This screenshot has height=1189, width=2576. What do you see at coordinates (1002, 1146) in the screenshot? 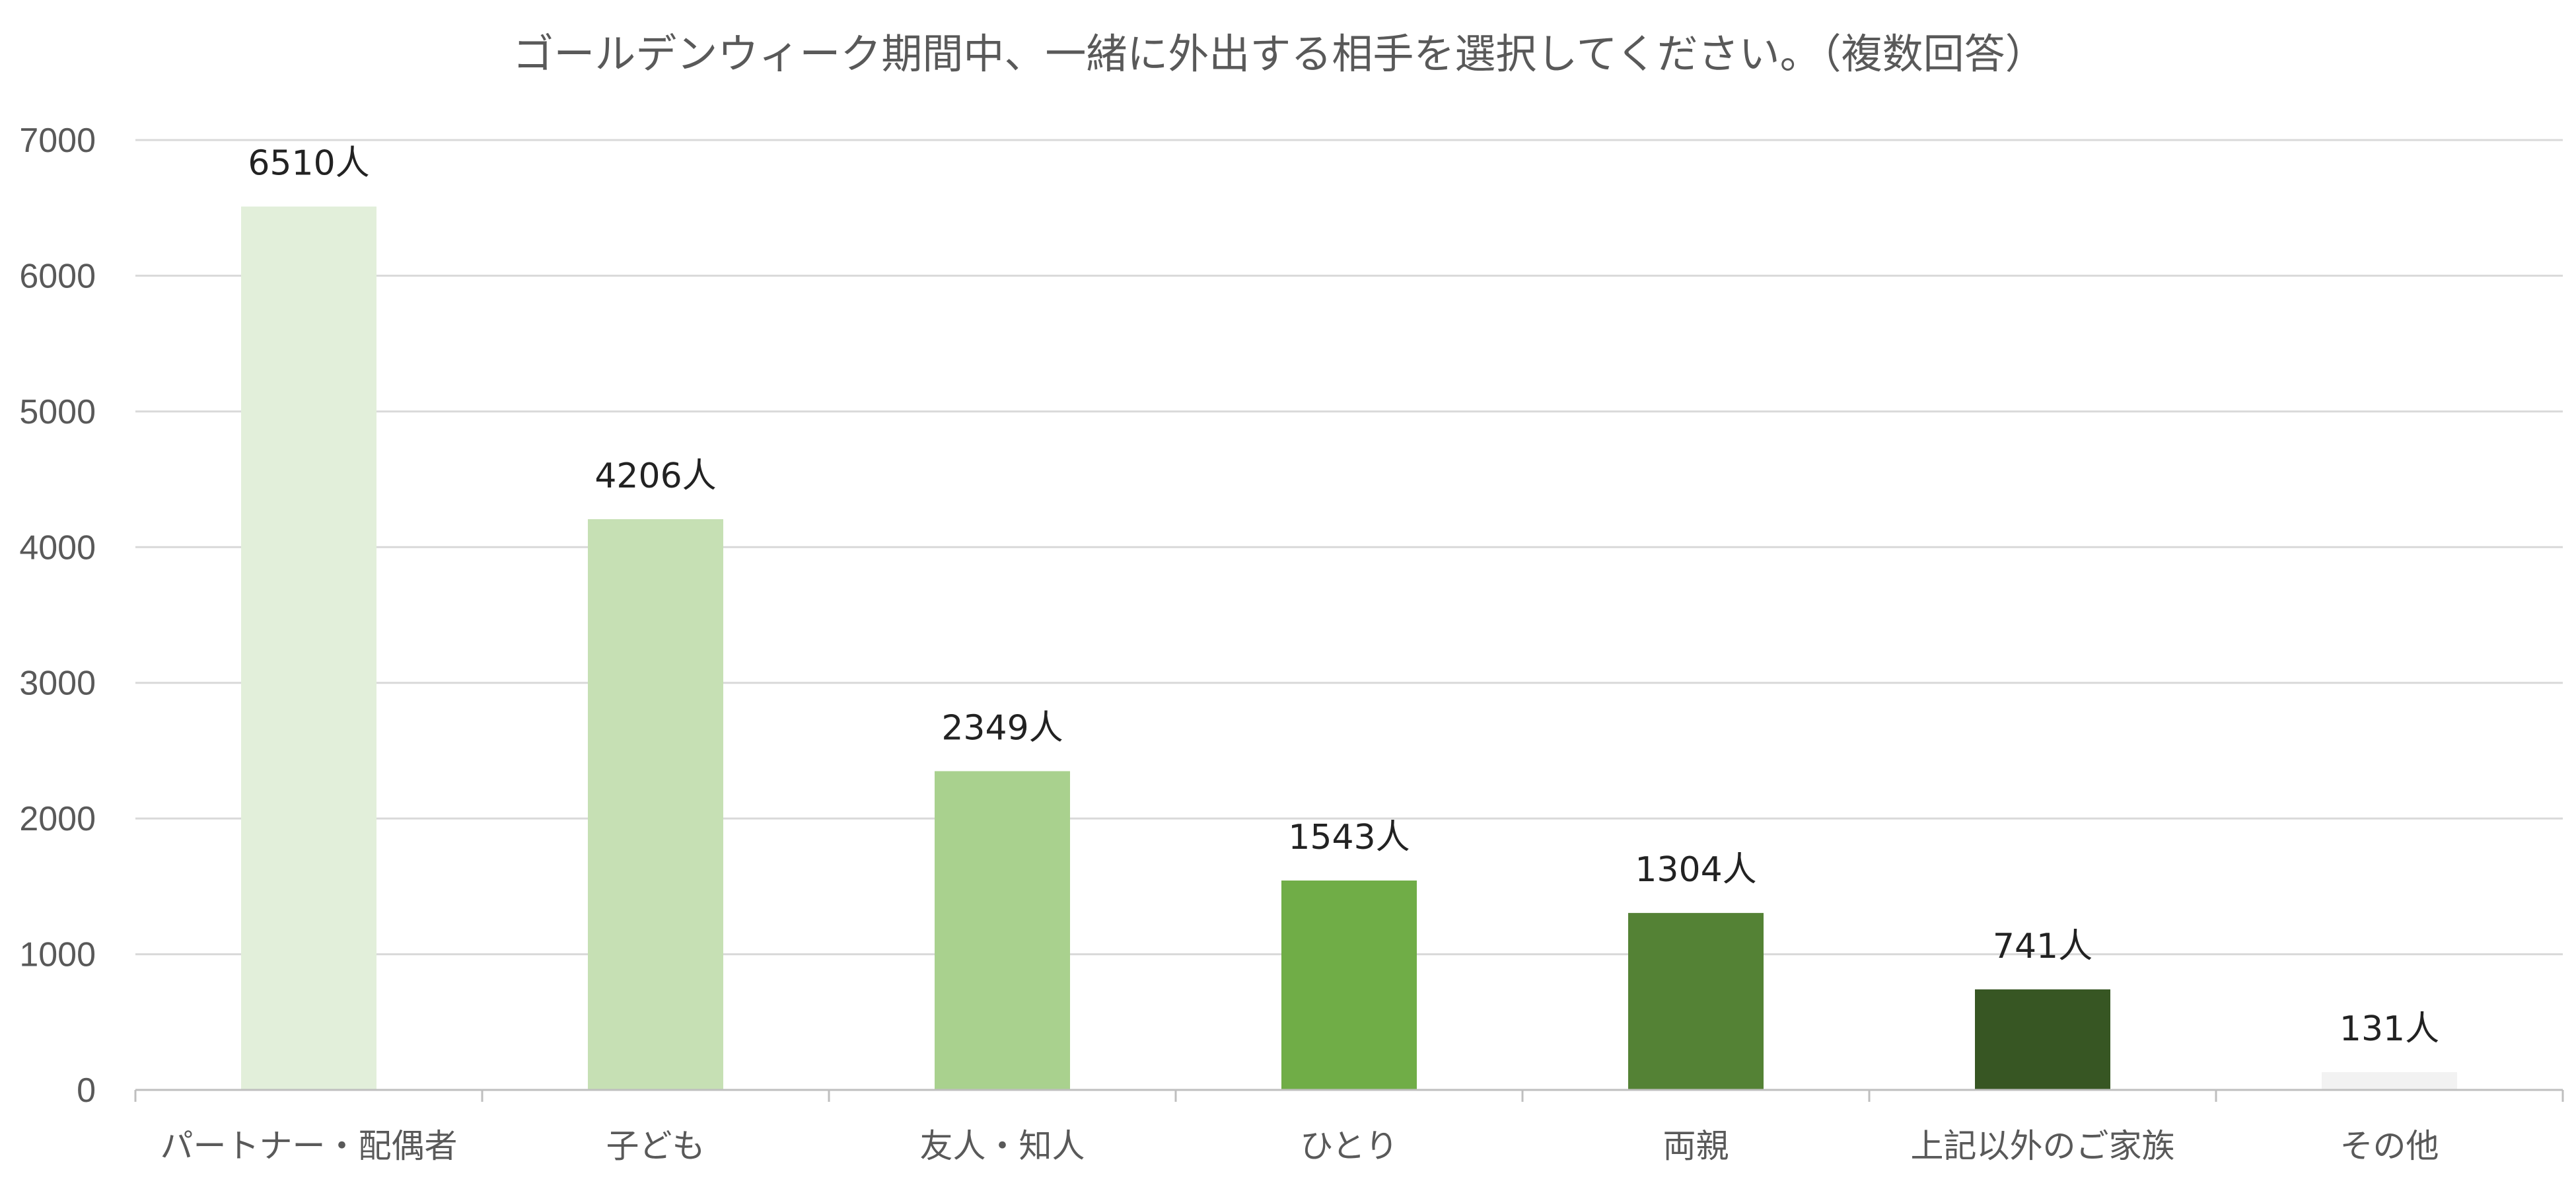
I see `x-tick-label: 友人・知人` at bounding box center [1002, 1146].